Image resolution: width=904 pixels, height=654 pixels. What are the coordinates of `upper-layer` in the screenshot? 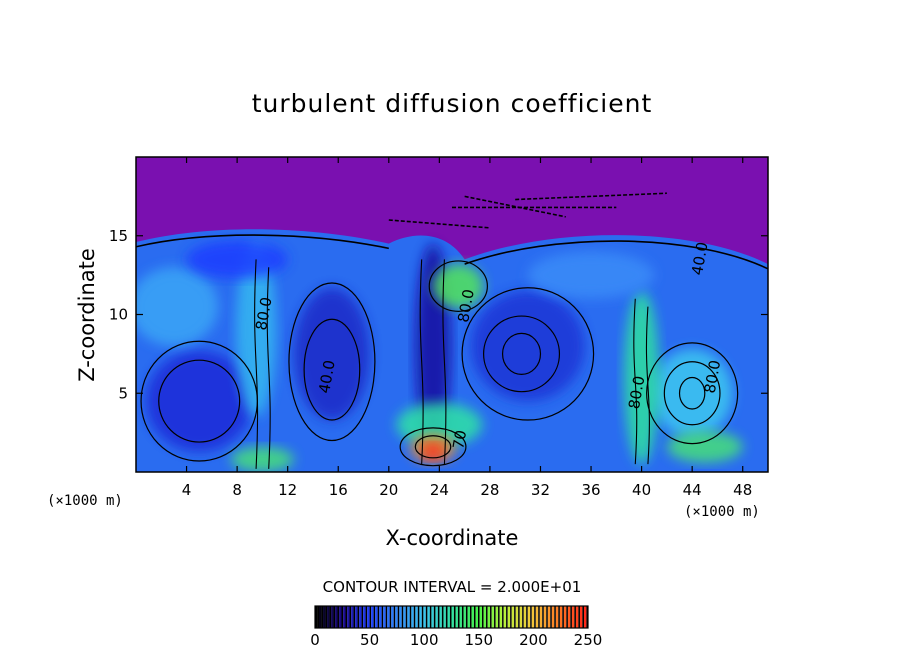 It's located at (452, 211).